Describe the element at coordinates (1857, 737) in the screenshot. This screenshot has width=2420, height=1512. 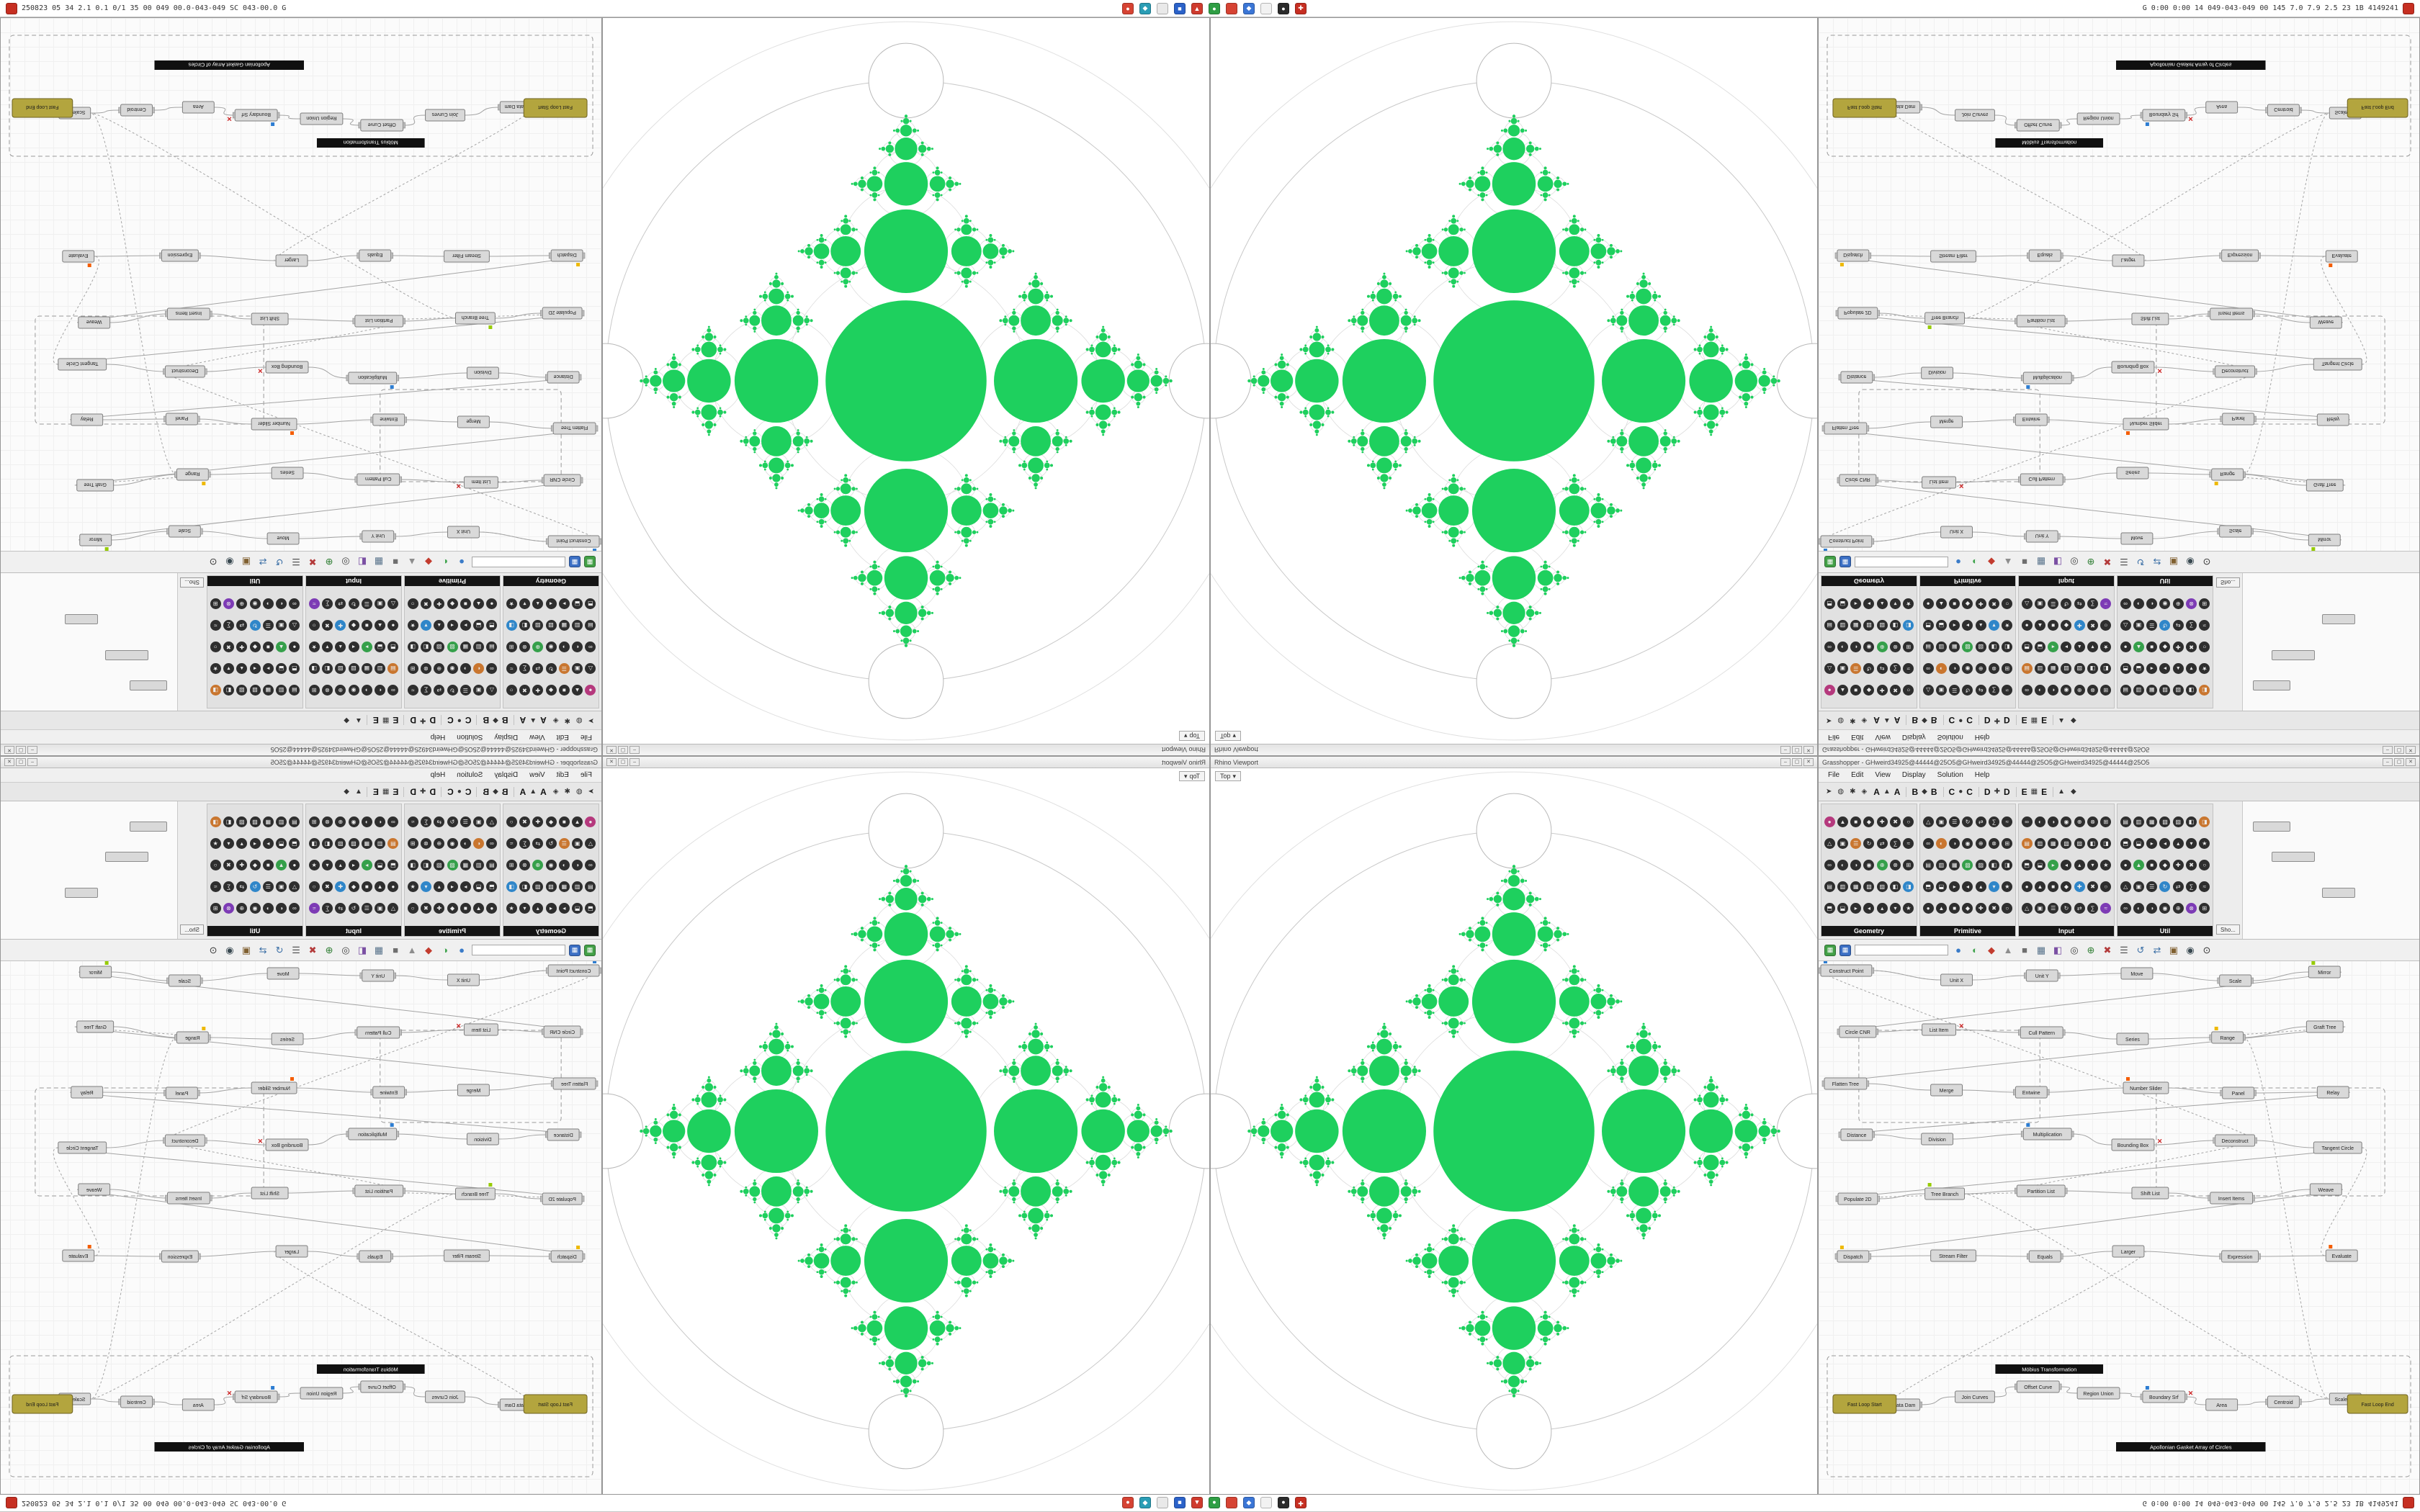
I see `menu-item-edit: Edit` at that location.